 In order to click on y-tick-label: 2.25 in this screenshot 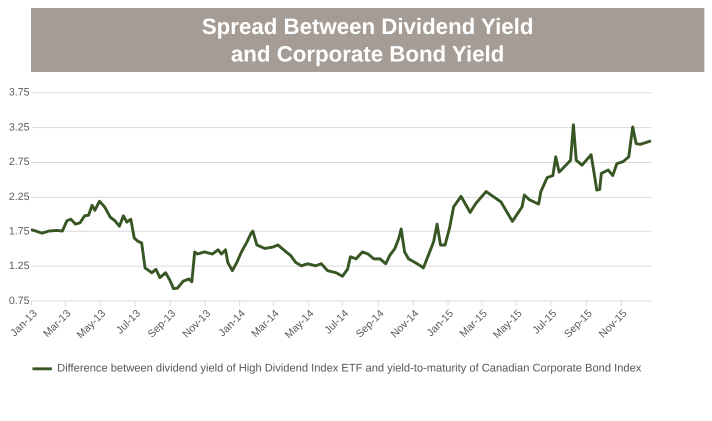, I will do `click(19, 196)`.